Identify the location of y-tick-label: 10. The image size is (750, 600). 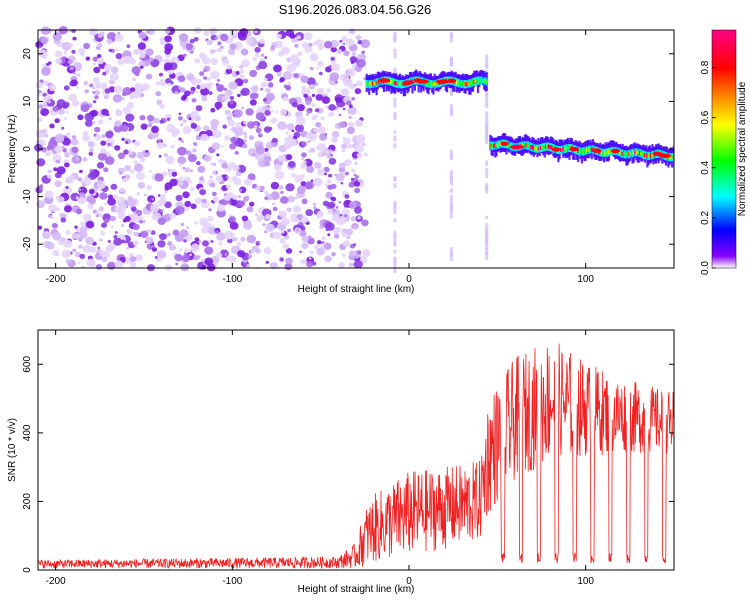
(27, 101).